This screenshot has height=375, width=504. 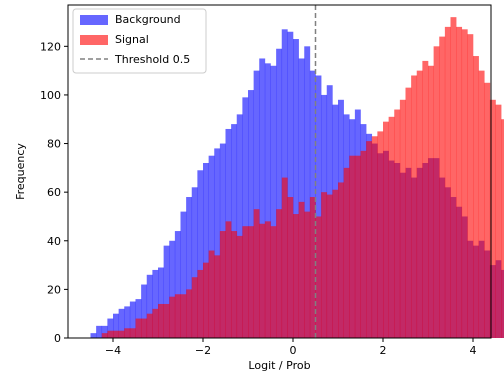 I want to click on x-axis: −4 −2 0 2 4, so click(x=291, y=347).